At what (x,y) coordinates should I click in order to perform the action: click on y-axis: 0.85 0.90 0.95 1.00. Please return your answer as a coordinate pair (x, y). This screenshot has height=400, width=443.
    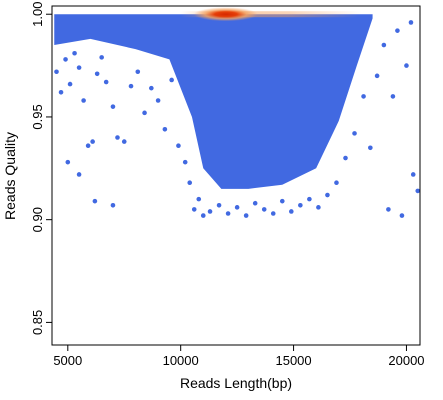
    Looking at the image, I should click on (41, 168).